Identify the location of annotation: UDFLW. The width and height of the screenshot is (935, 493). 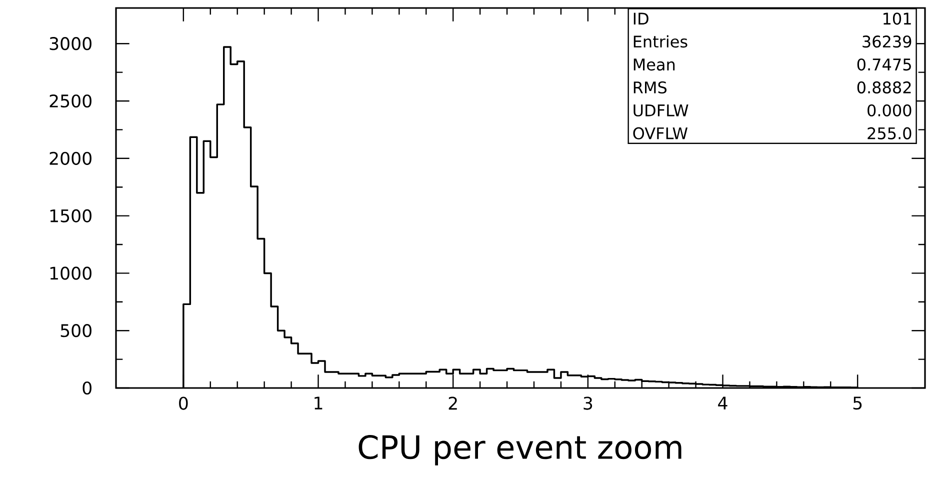
(661, 110).